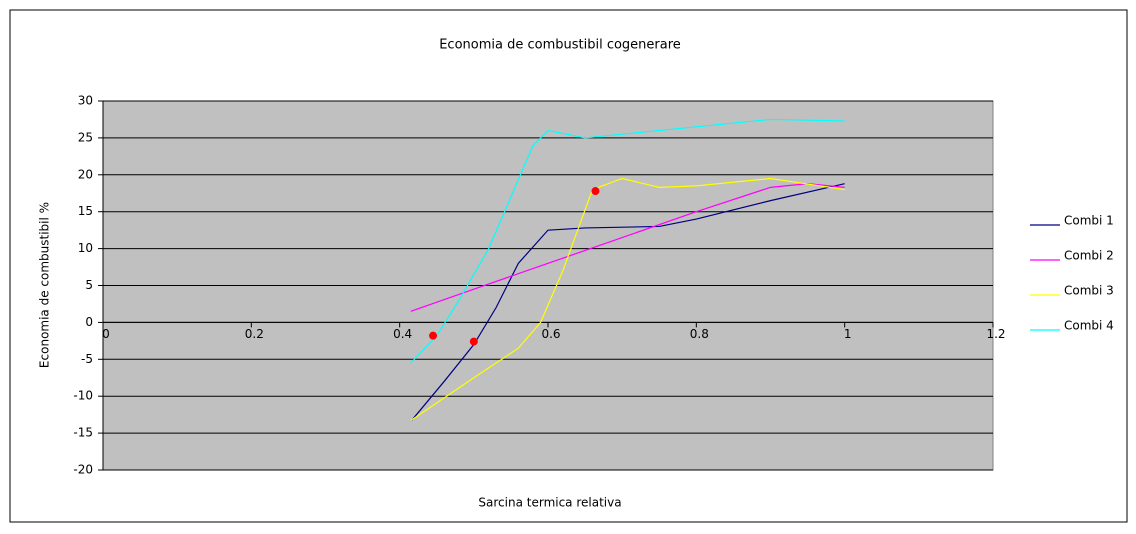  Describe the element at coordinates (85, 211) in the screenshot. I see `y-tick-label: 15` at that location.